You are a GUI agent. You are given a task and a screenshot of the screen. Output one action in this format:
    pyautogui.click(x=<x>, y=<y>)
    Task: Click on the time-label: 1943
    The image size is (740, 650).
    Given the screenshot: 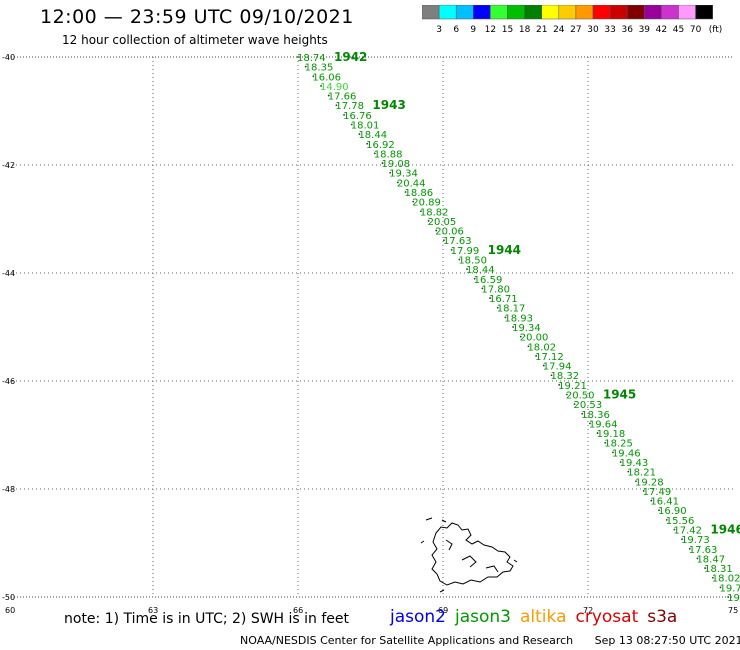 What is the action you would take?
    pyautogui.click(x=388, y=105)
    